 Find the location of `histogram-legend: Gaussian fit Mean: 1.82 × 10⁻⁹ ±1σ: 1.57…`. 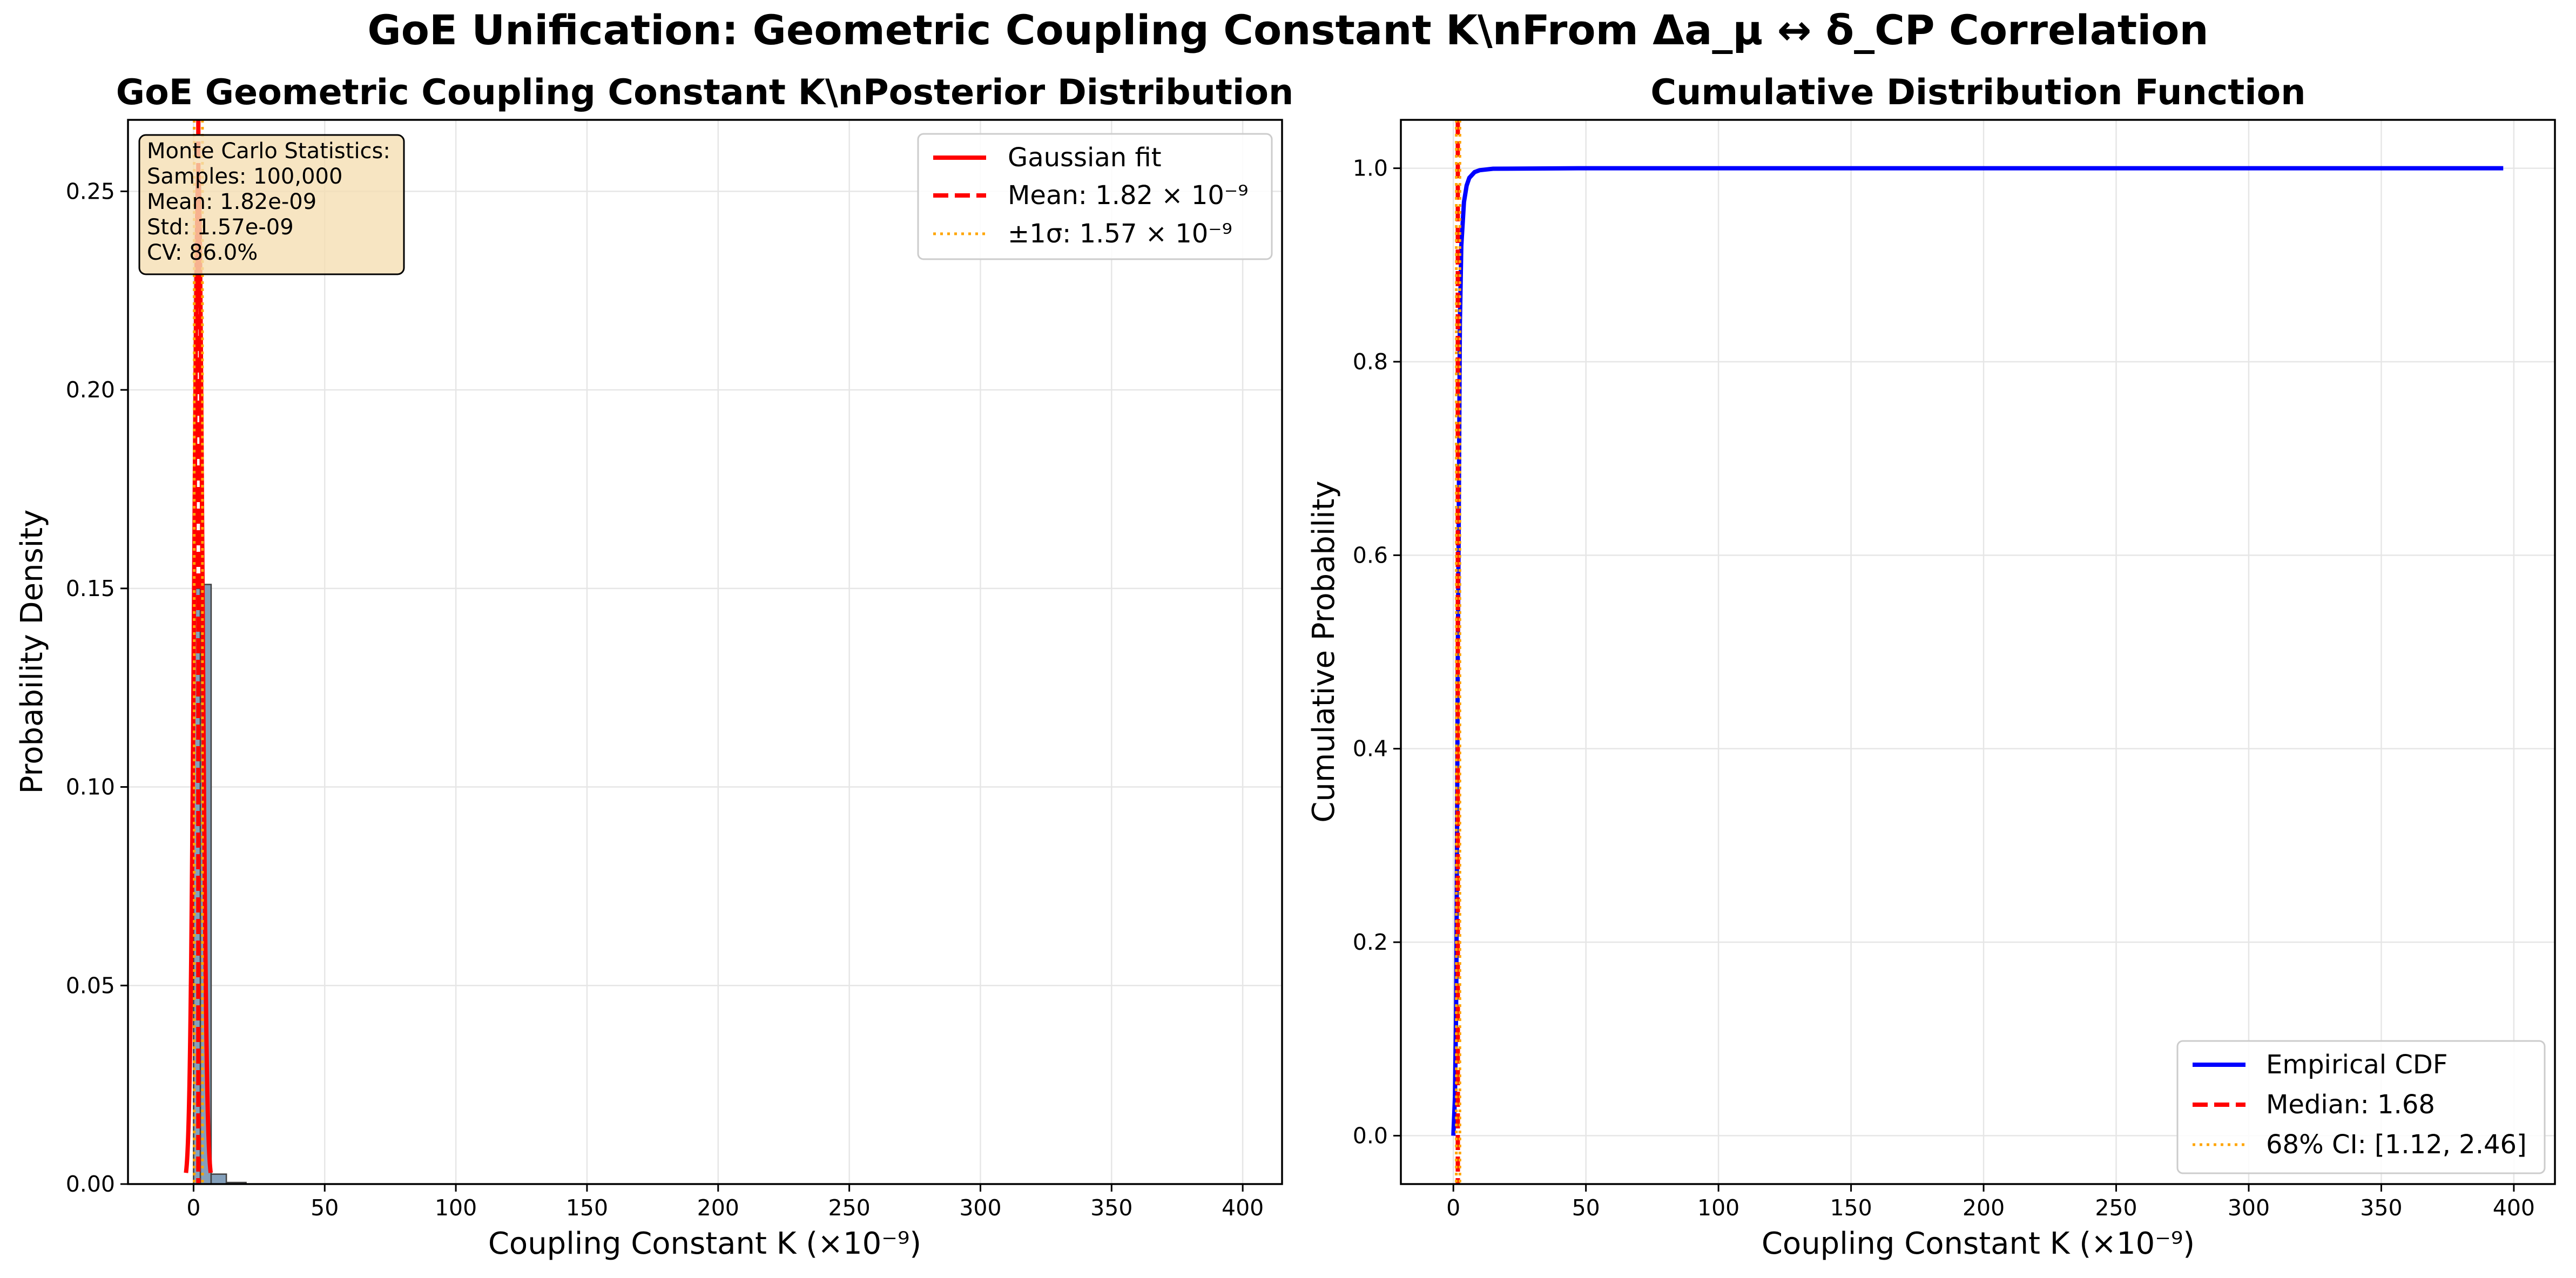

histogram-legend: Gaussian fit Mean: 1.82 × 10⁻⁹ ±1σ: 1.57… is located at coordinates (1095, 196).